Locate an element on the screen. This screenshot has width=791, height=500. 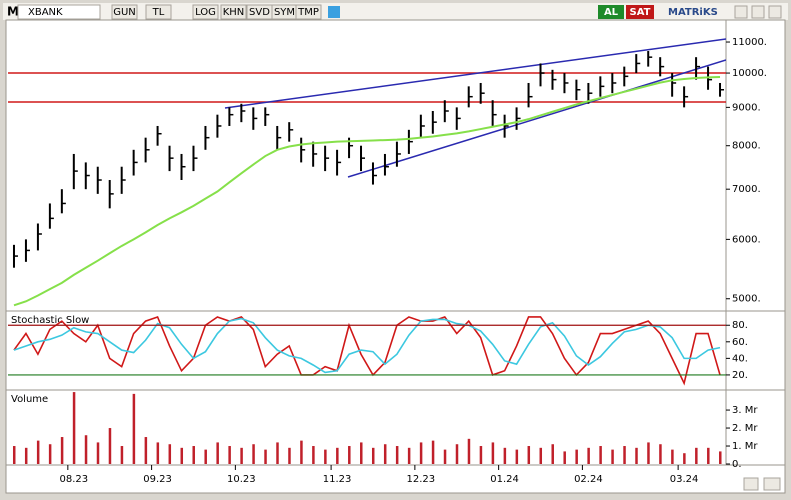
twitter-icon is located at coordinates (334, 12).